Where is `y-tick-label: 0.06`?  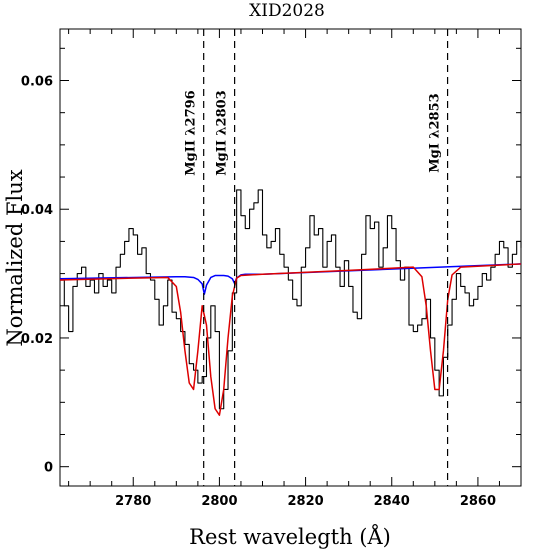
y-tick-label: 0.06 is located at coordinates (37, 81).